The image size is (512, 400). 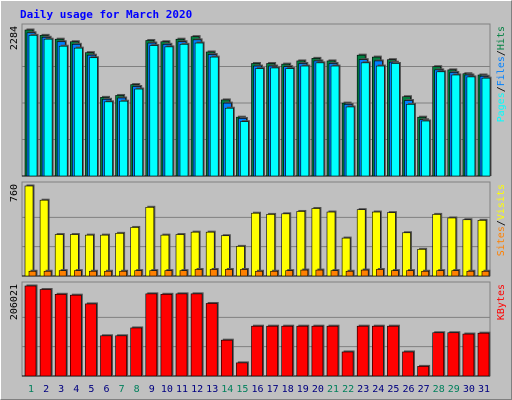 I want to click on legend-part-files: Files, so click(x=501, y=71).